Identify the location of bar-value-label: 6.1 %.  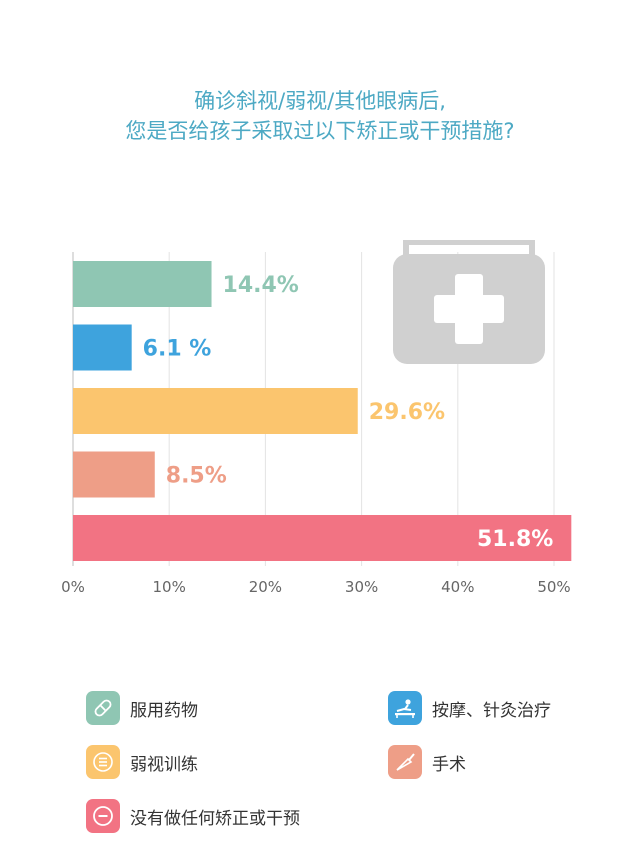
(177, 349).